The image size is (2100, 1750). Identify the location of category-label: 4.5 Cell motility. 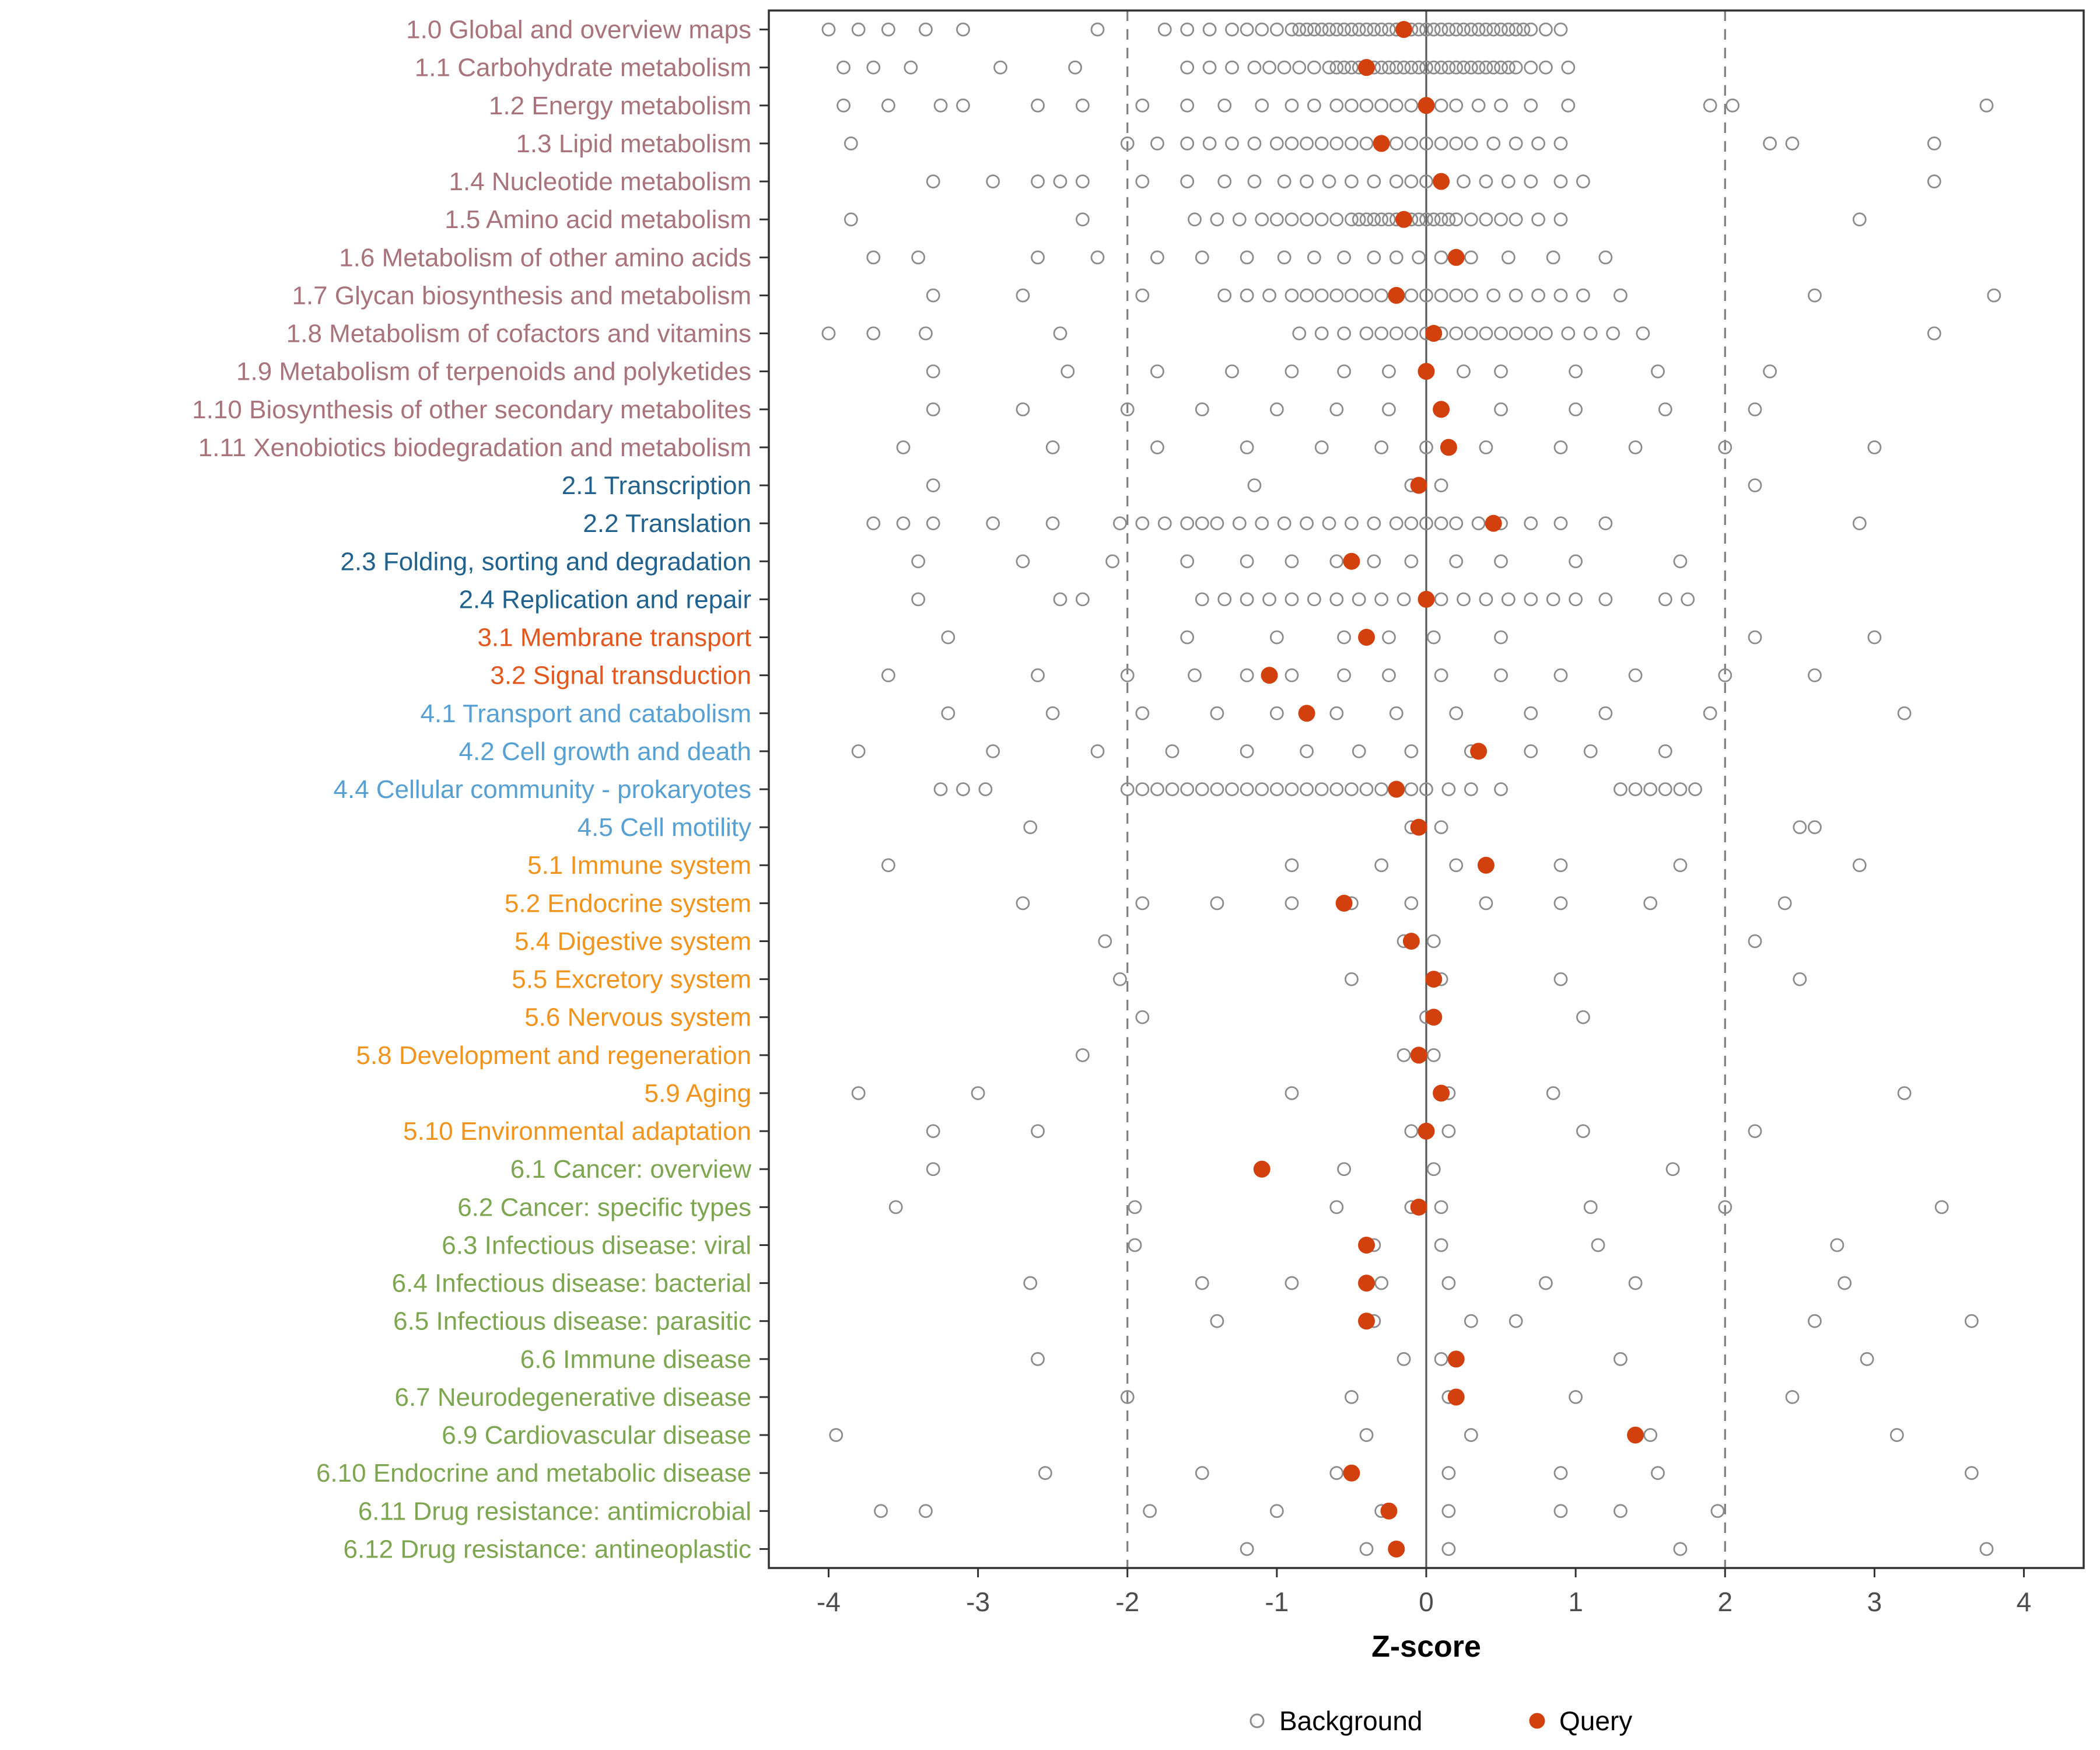
(664, 827).